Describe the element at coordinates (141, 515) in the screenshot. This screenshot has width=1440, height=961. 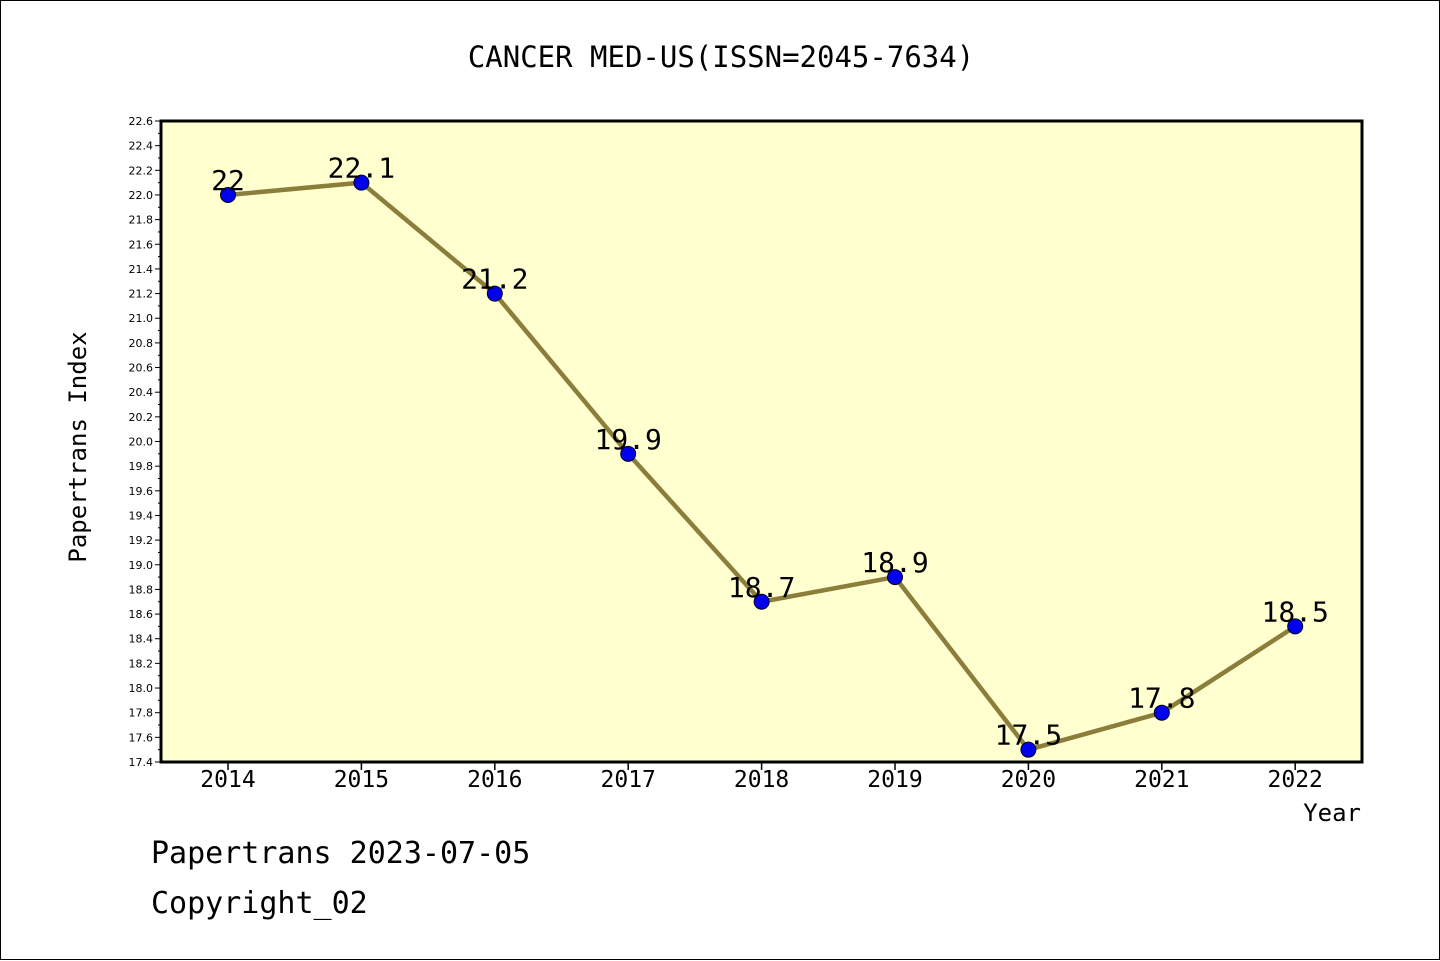
I see `y-tick-label: 19.4` at that location.